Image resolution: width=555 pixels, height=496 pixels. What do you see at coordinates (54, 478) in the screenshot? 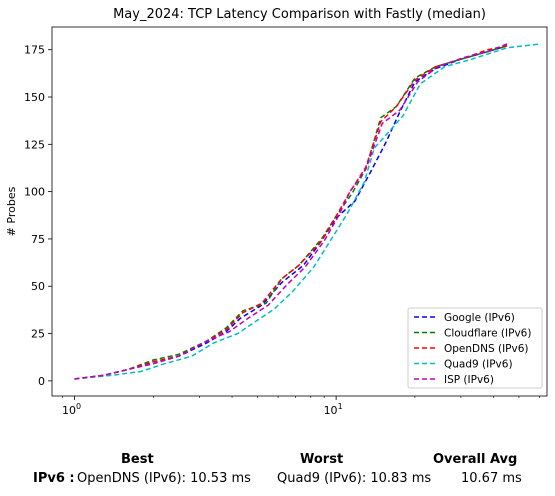
I see `summary-row-label: IPv6 :` at bounding box center [54, 478].